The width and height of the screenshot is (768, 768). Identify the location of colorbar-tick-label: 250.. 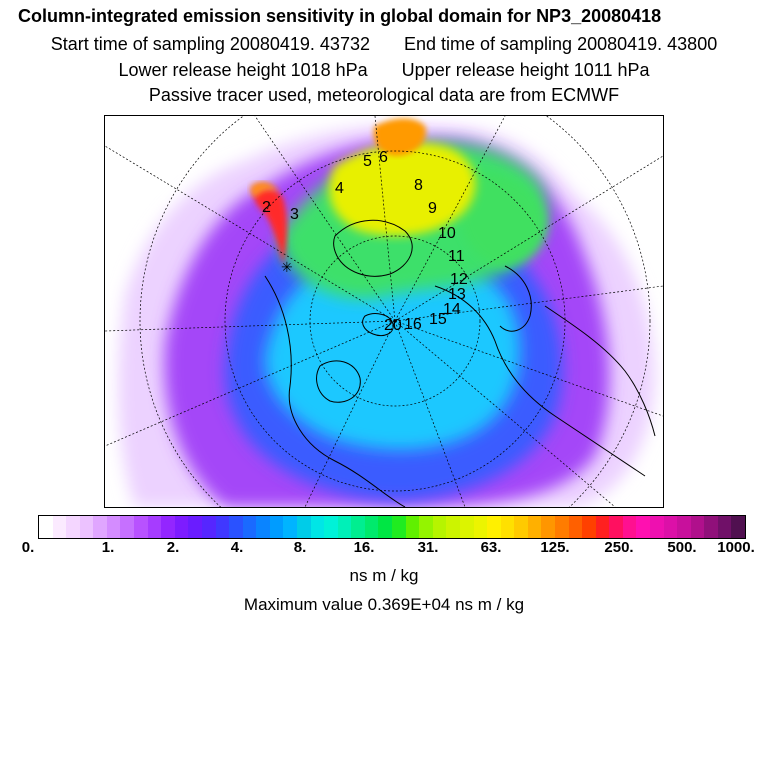
(619, 547).